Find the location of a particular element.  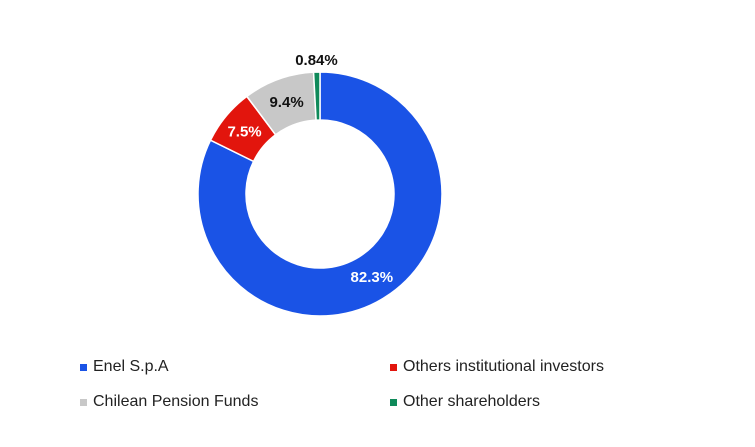

data-label-others-institutional: 7.5% is located at coordinates (244, 131).